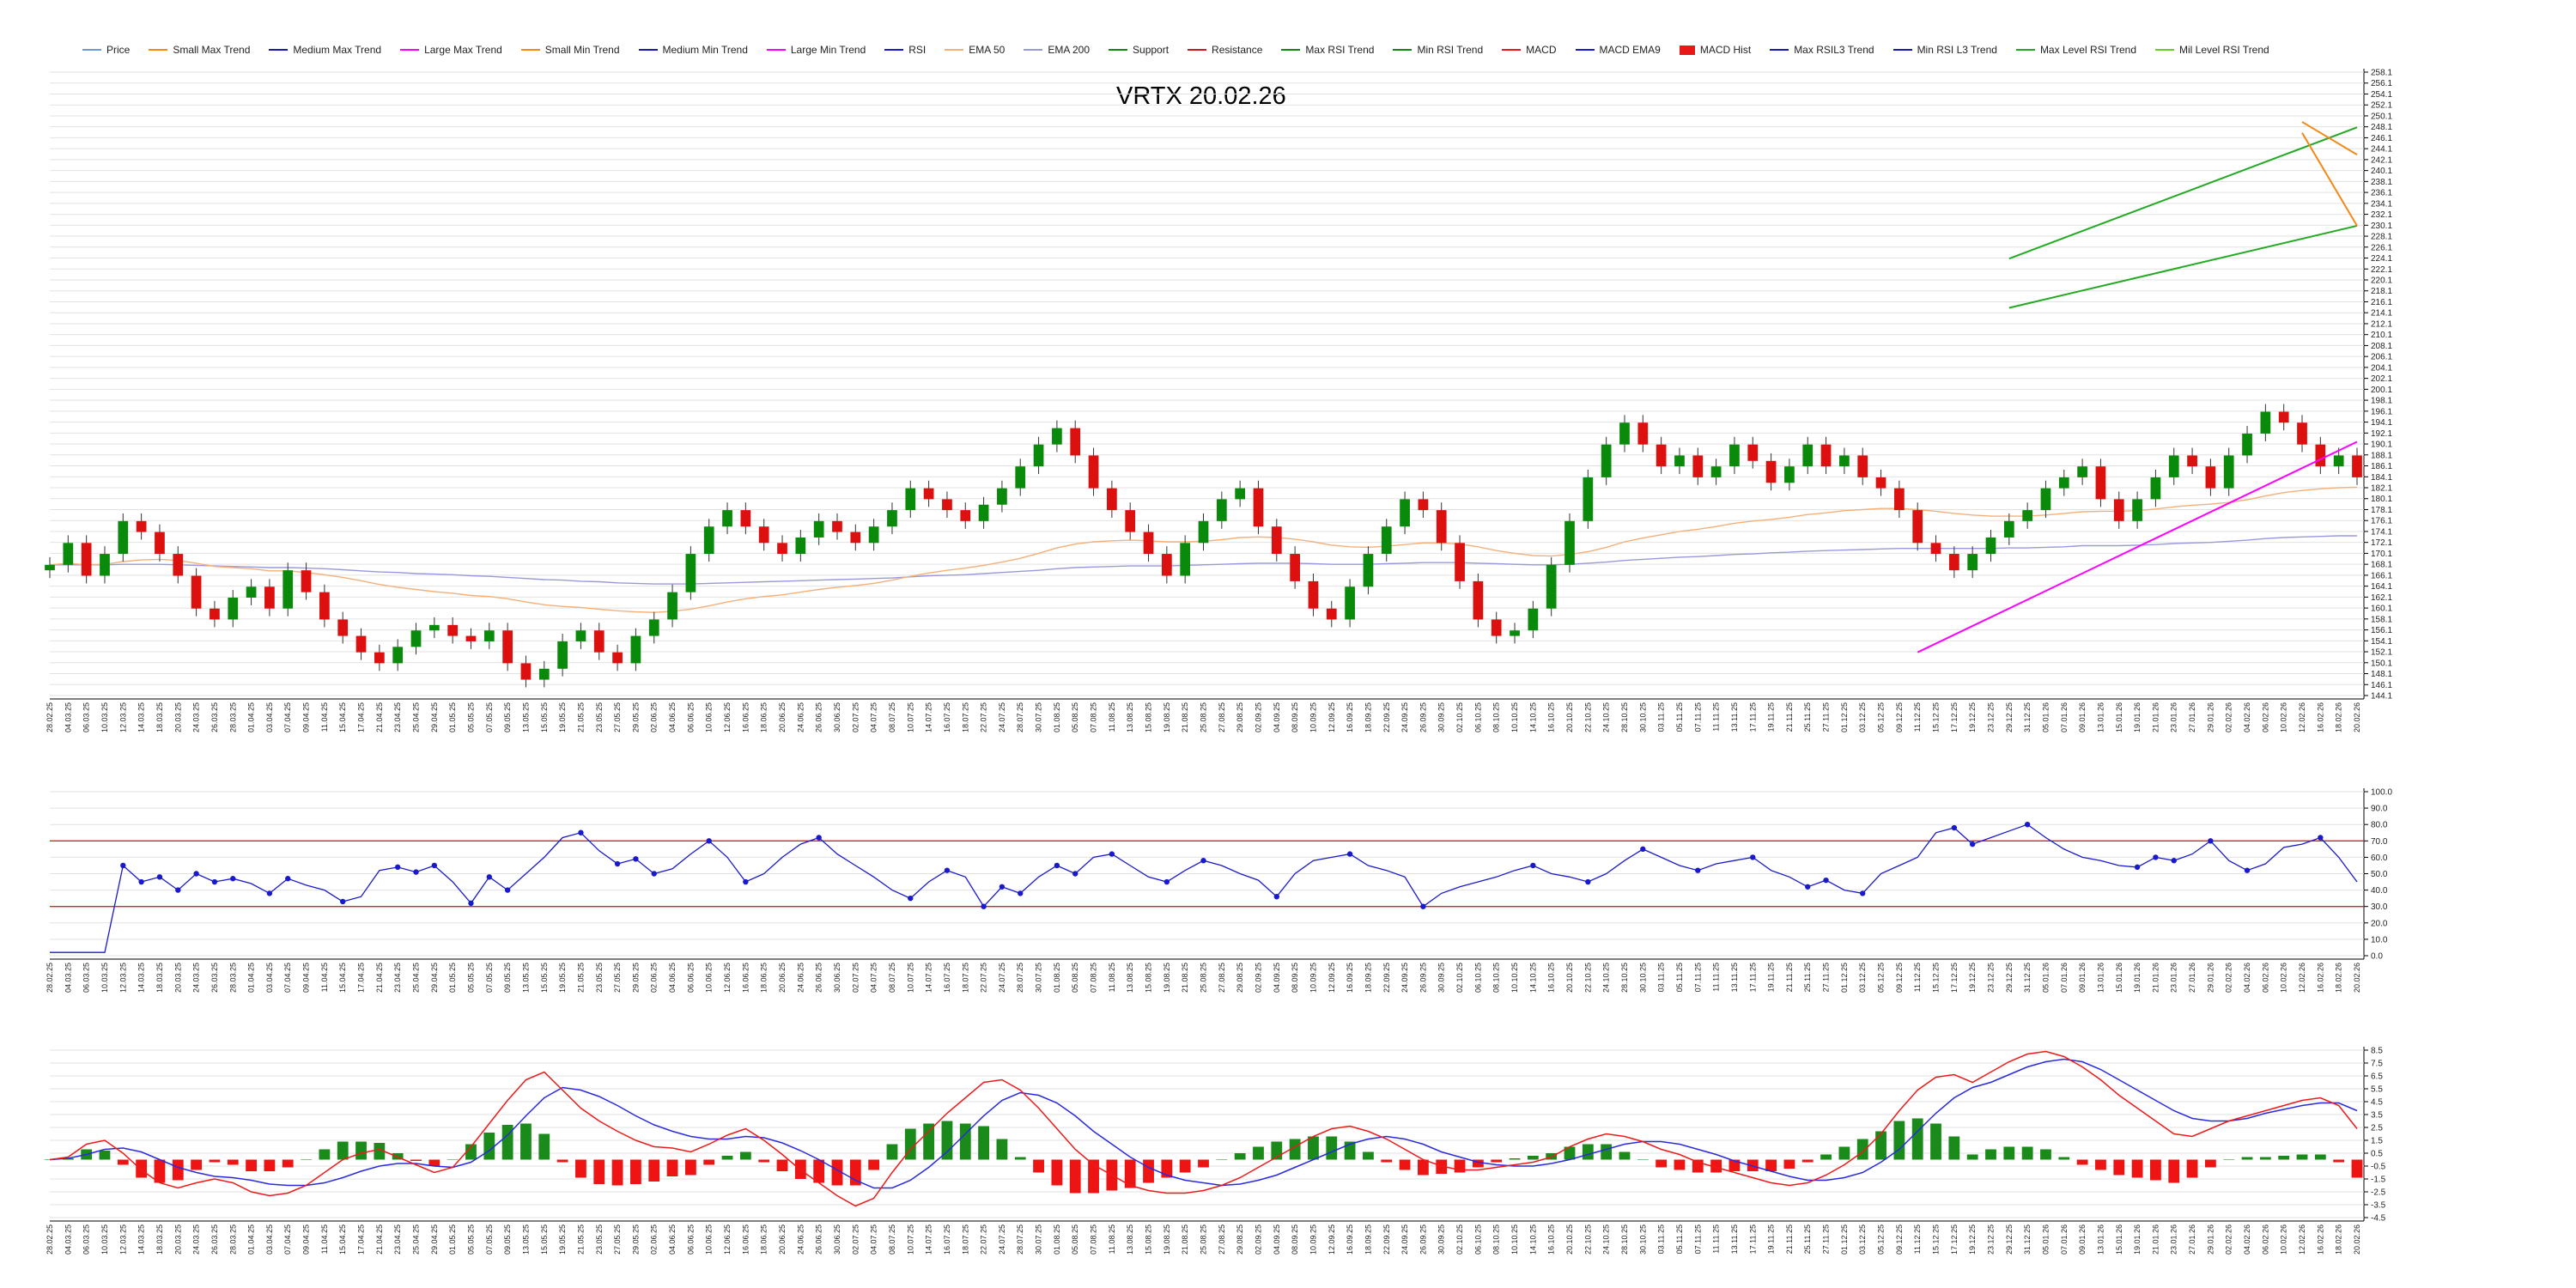 The height and width of the screenshot is (1288, 2576). Describe the element at coordinates (1661, 717) in the screenshot. I see `price-x-tick-label: 03.11.25` at that location.